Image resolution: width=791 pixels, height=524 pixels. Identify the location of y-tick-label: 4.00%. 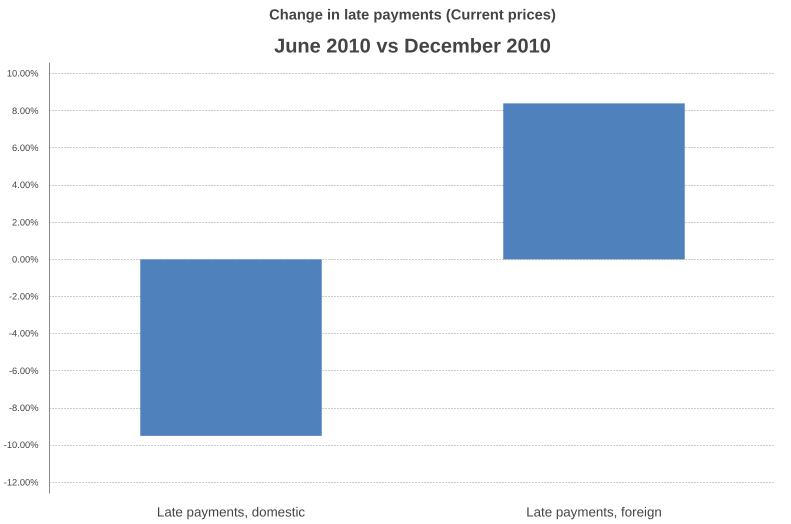
(25, 185).